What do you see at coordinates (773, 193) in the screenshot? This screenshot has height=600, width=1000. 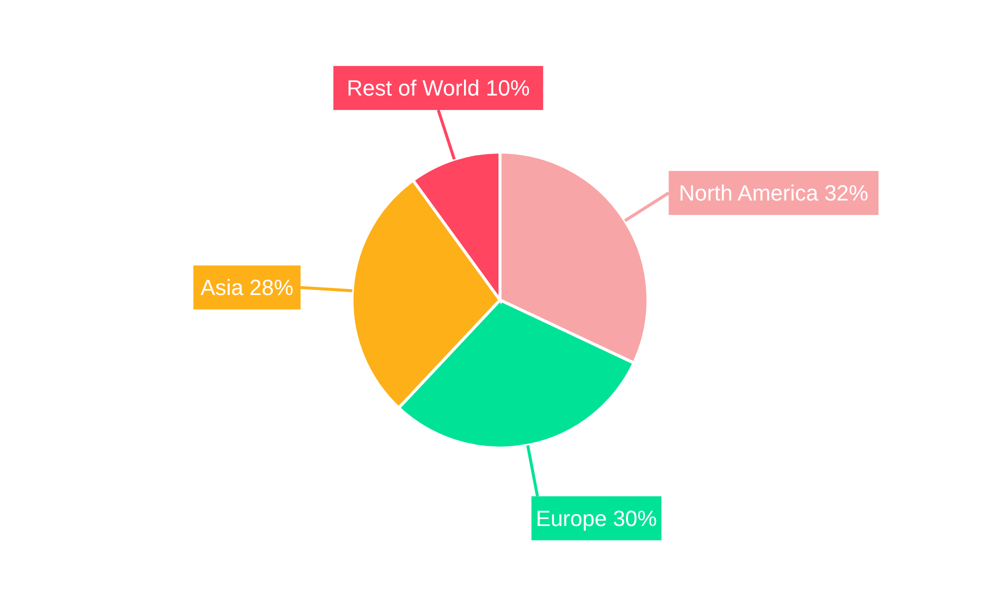 I see `slice-label: North America 32%` at bounding box center [773, 193].